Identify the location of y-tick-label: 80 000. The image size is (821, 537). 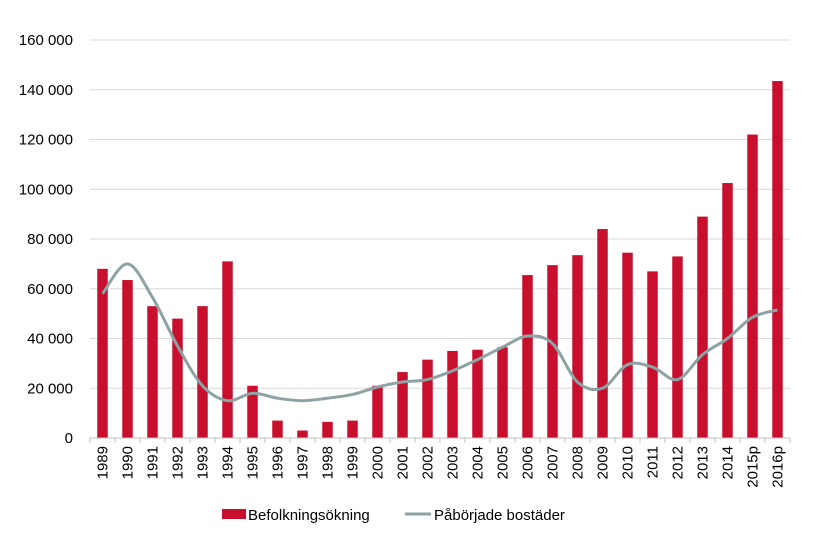
(50, 239).